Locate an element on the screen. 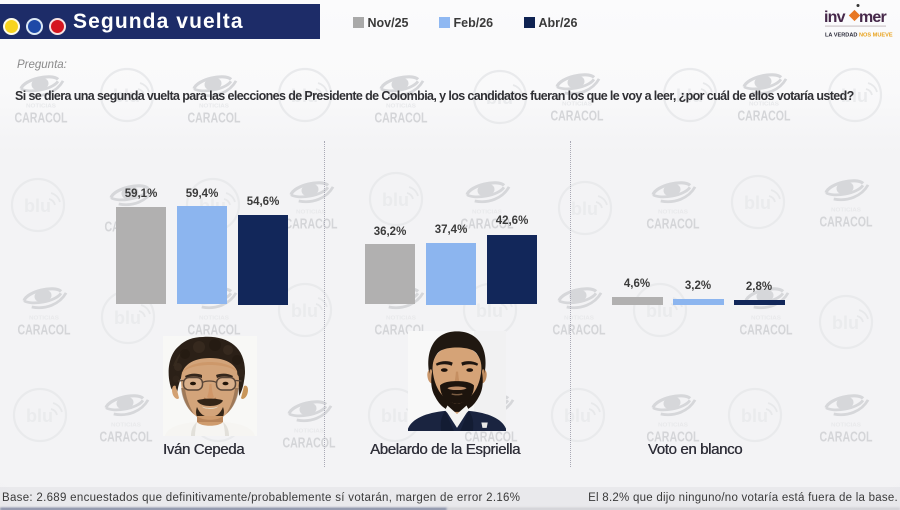 The image size is (900, 510). svg-text: LA VERDAD NOS MUEVE is located at coordinates (859, 36).